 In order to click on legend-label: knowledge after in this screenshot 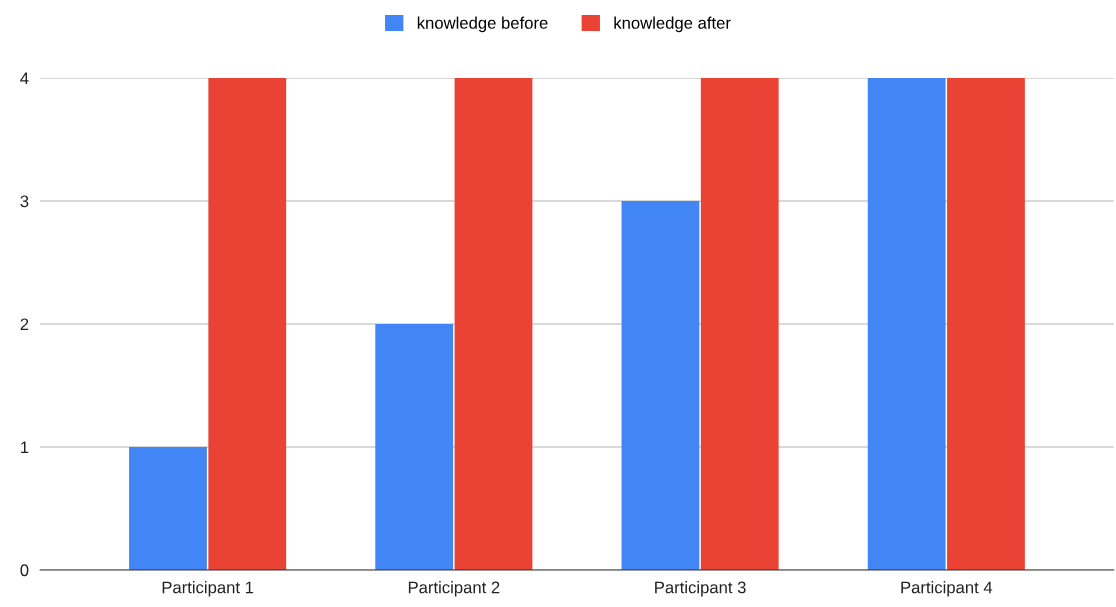, I will do `click(672, 24)`.